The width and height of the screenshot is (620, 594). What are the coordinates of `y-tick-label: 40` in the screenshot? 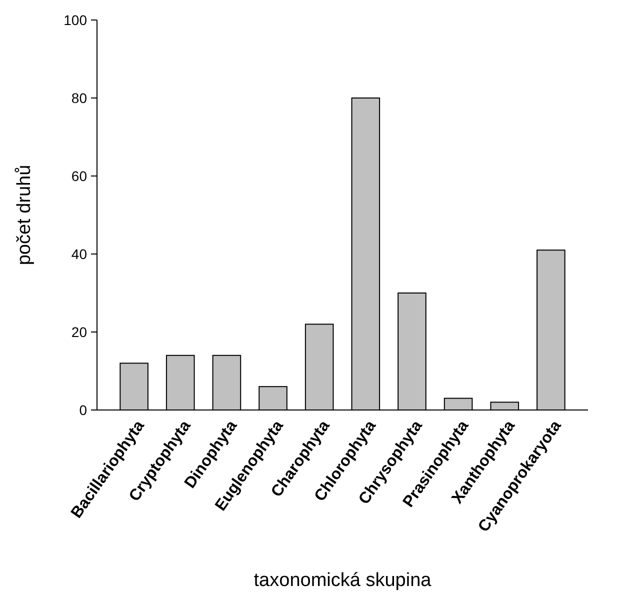 It's located at (79, 254).